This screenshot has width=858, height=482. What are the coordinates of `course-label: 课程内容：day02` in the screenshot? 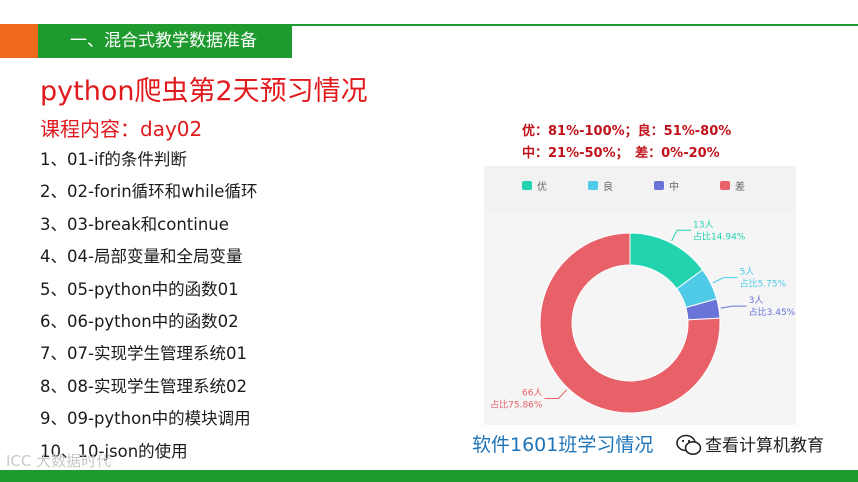 It's located at (121, 129).